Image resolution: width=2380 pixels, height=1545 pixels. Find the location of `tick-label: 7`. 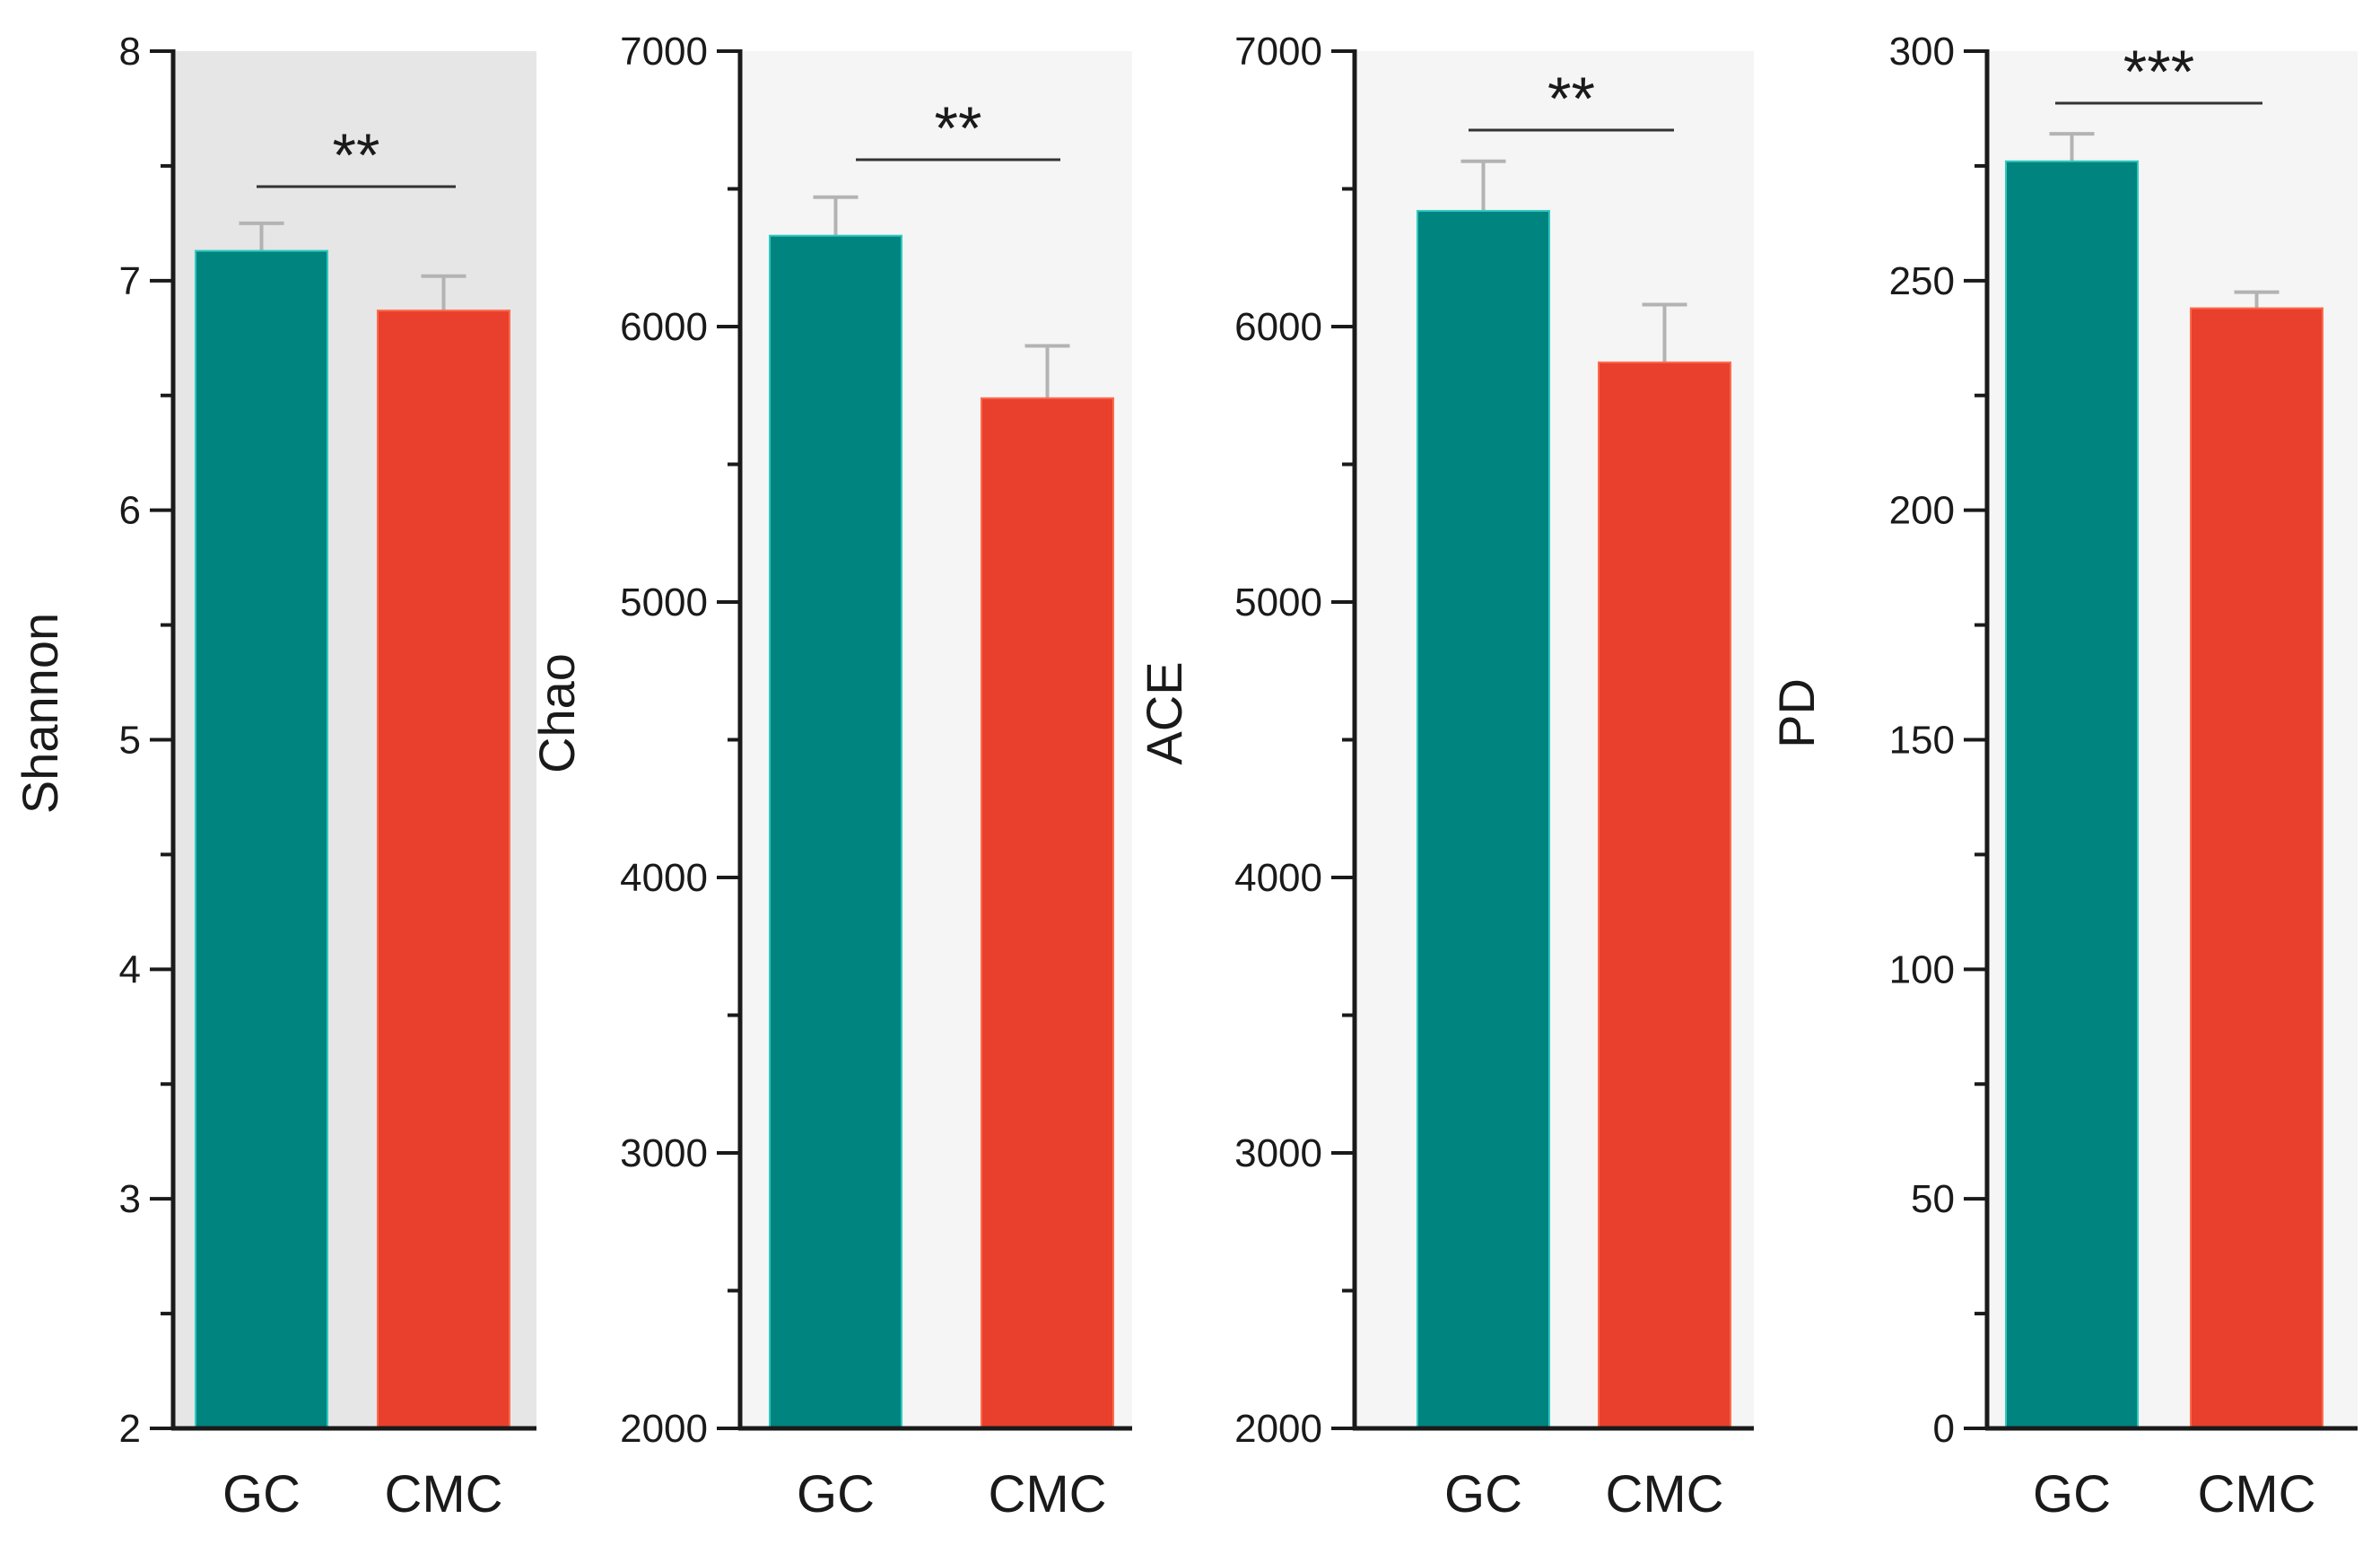

tick-label: 7 is located at coordinates (130, 281).